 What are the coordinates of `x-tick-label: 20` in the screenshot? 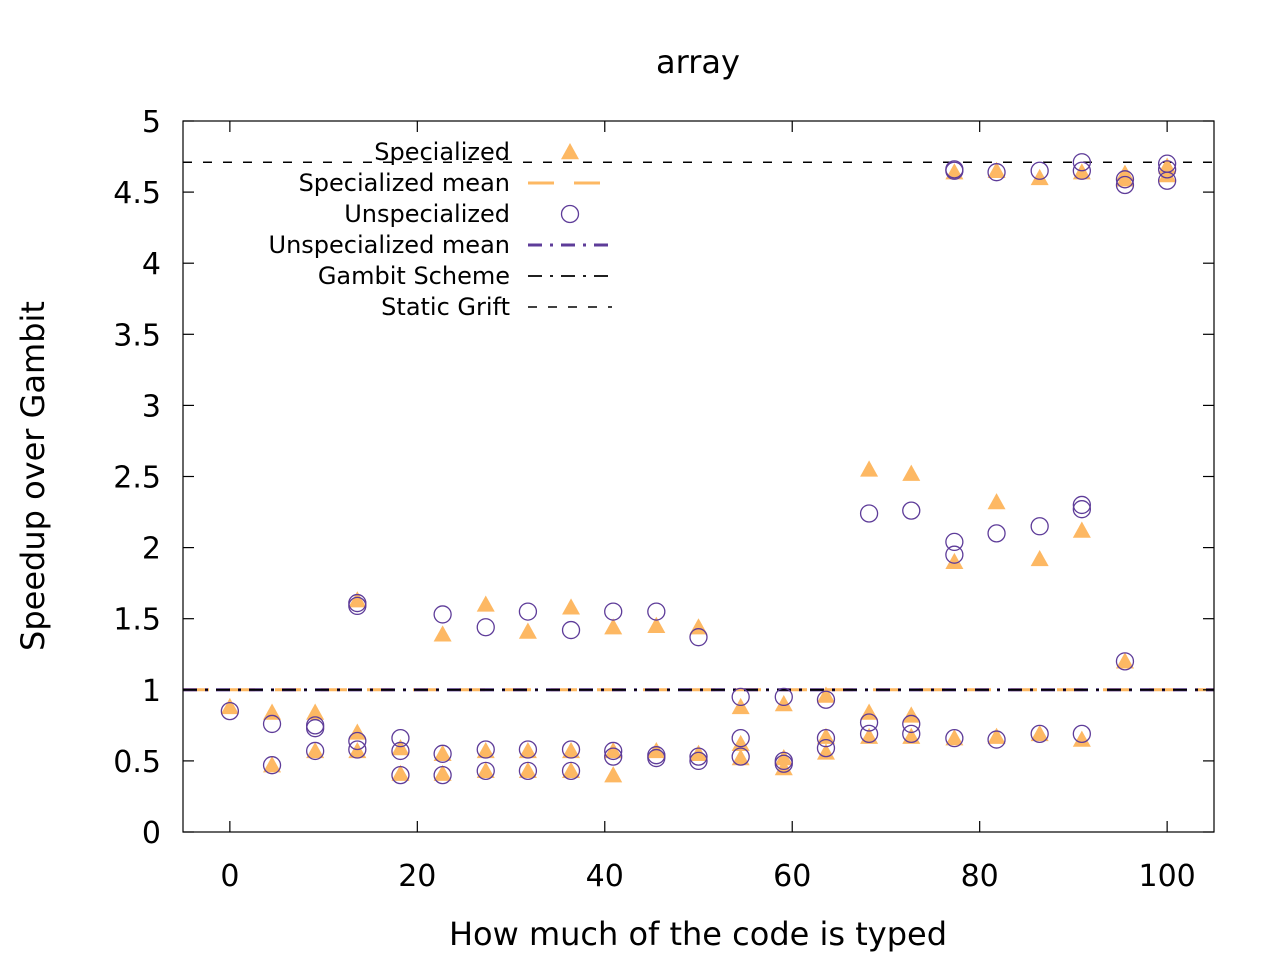 It's located at (417, 876).